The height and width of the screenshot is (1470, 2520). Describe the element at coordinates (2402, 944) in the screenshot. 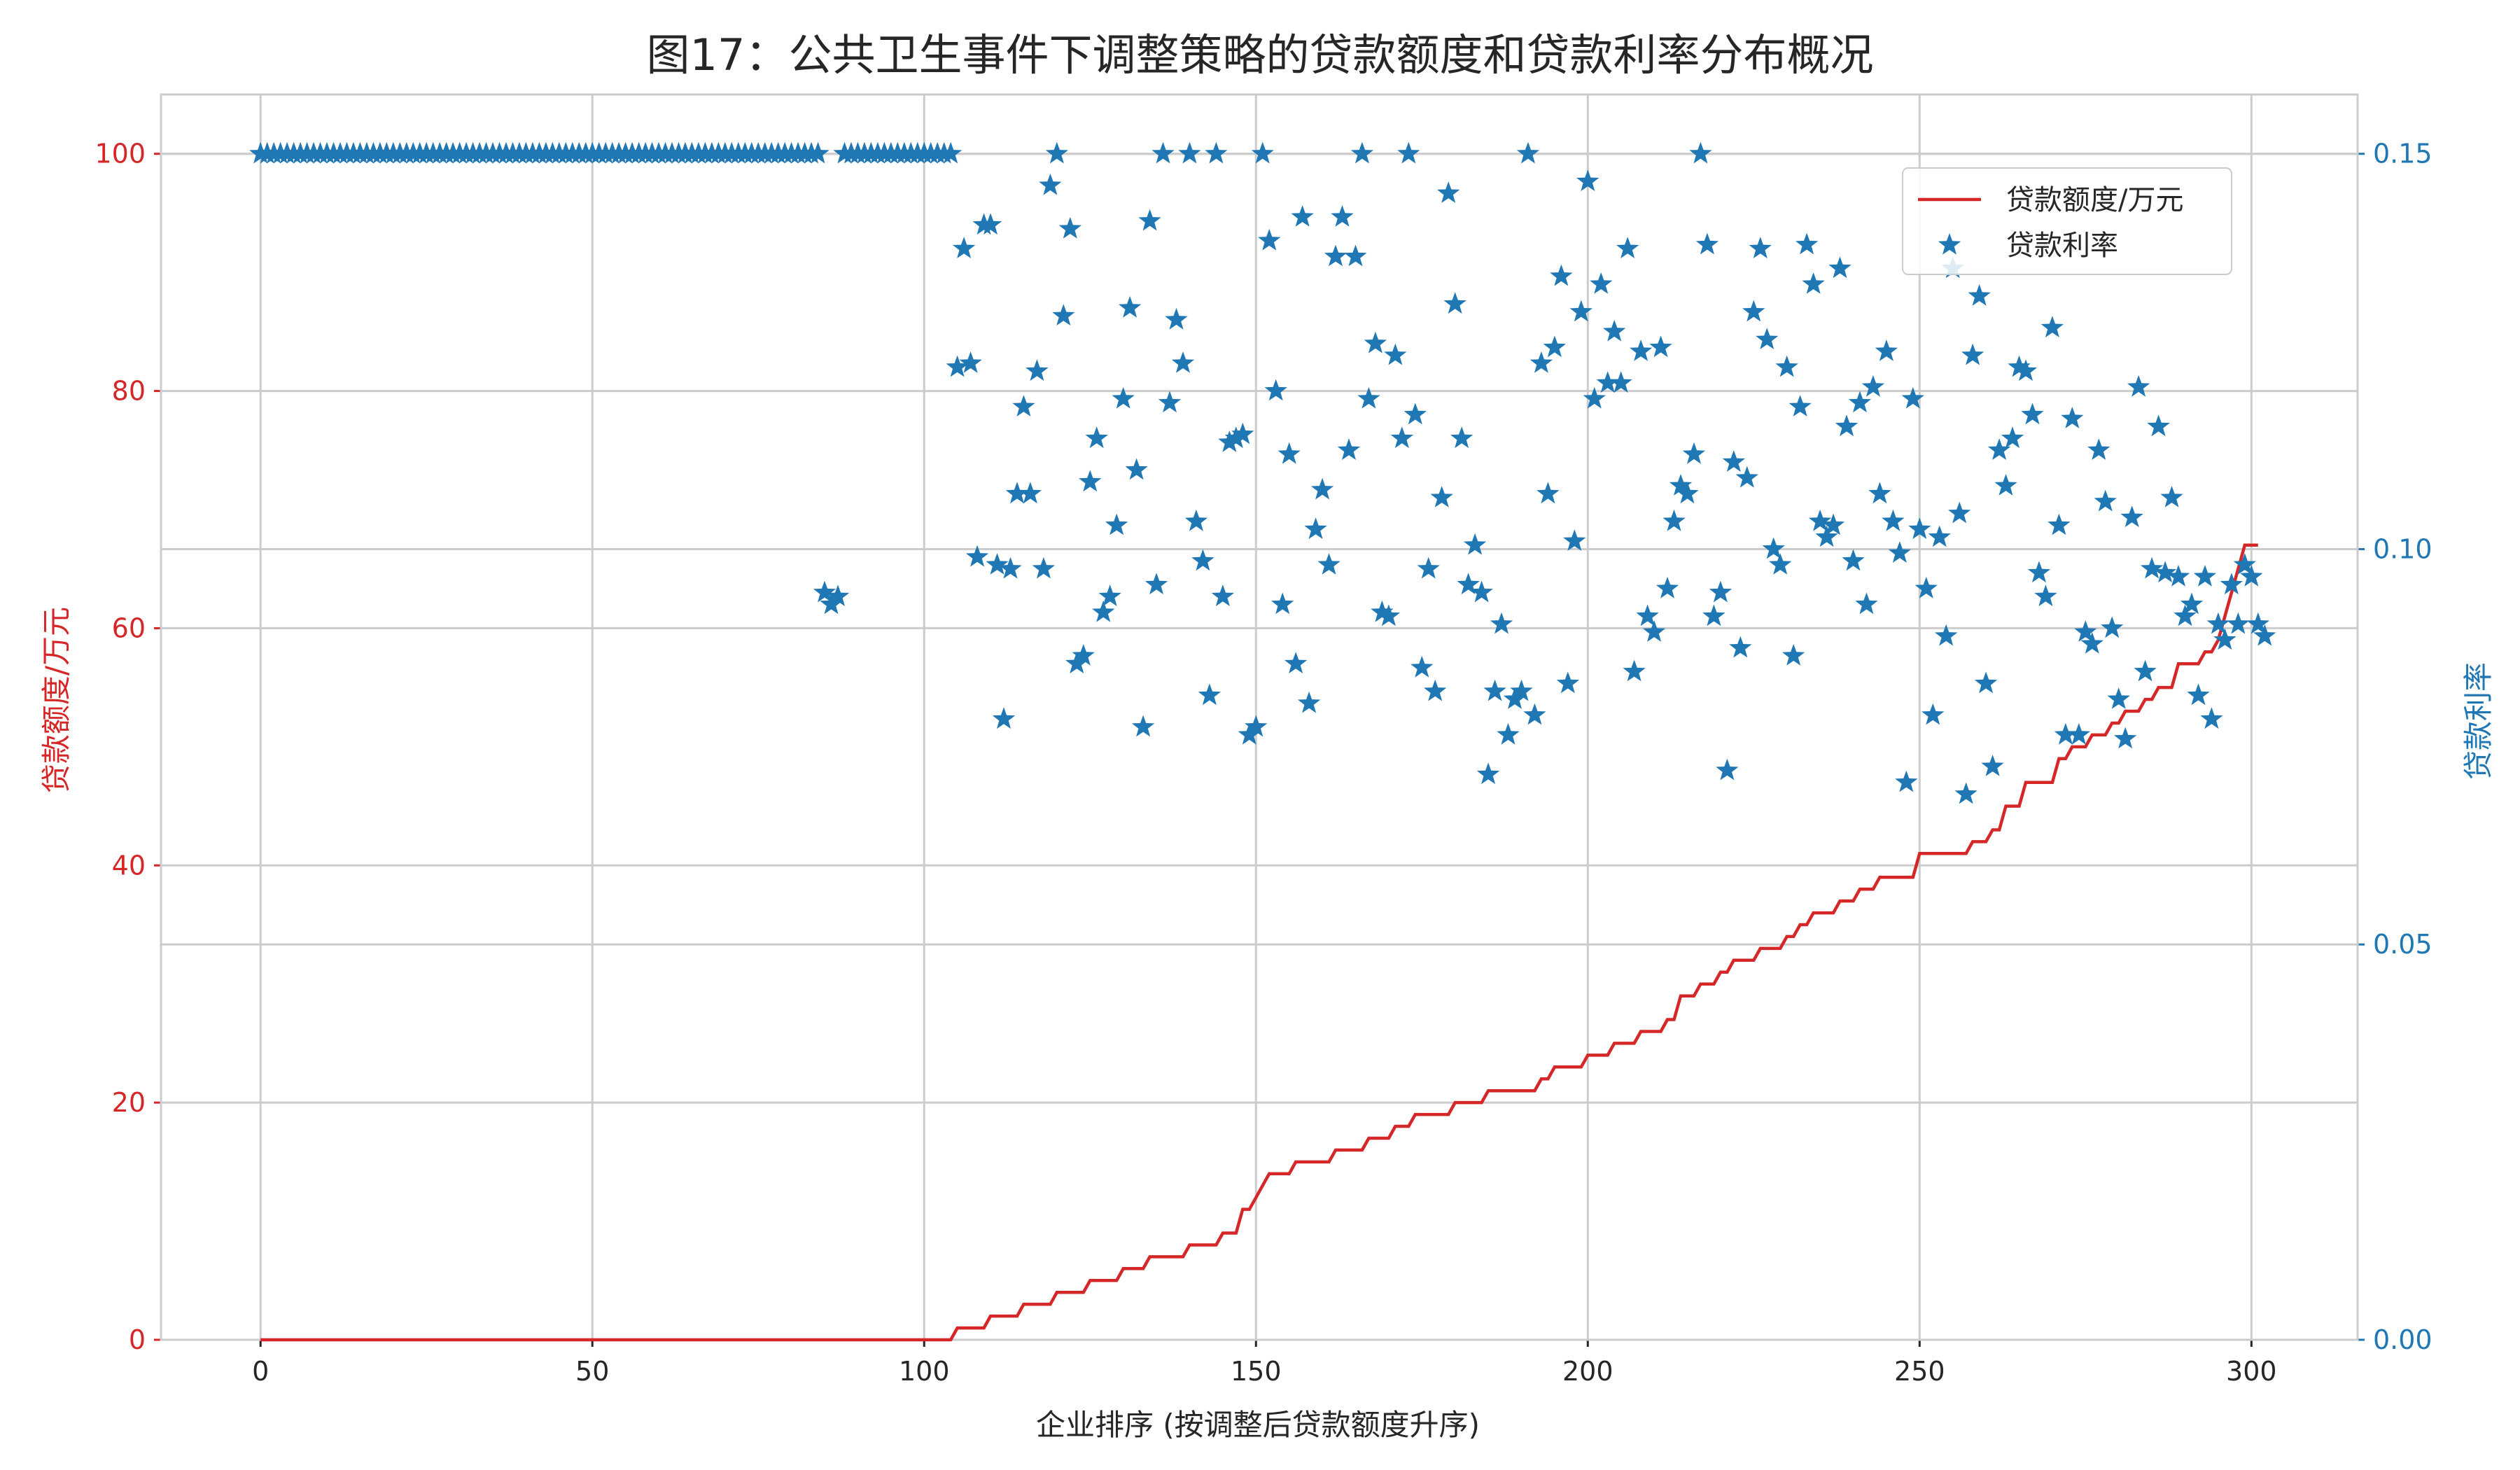

I see `y-right-tick-label: 0.05` at that location.